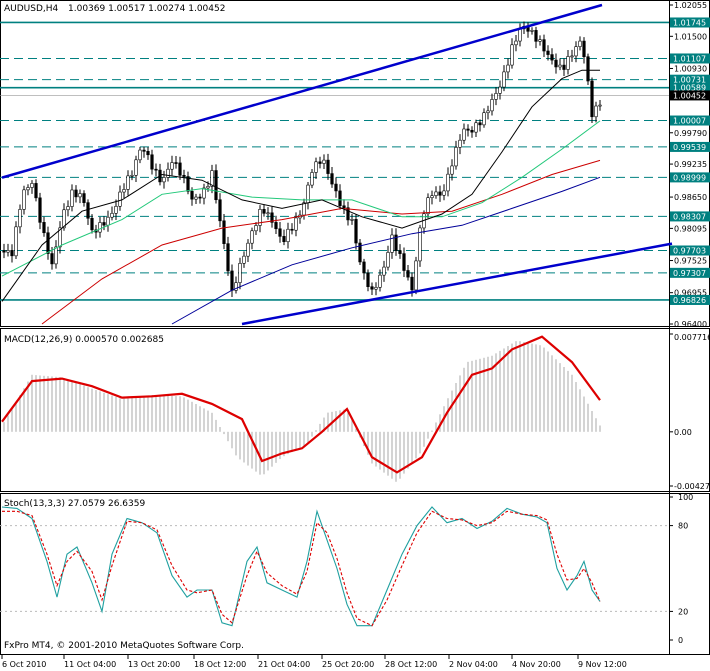 This screenshot has height=671, width=710. I want to click on level-price-label: 1.00589, so click(689, 88).